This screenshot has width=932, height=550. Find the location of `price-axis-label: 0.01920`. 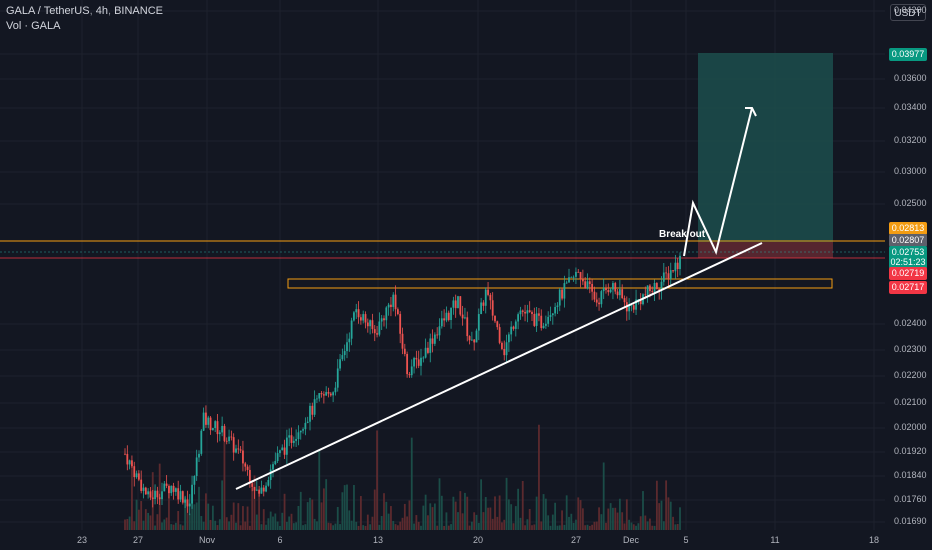

price-axis-label: 0.01920 is located at coordinates (910, 451).